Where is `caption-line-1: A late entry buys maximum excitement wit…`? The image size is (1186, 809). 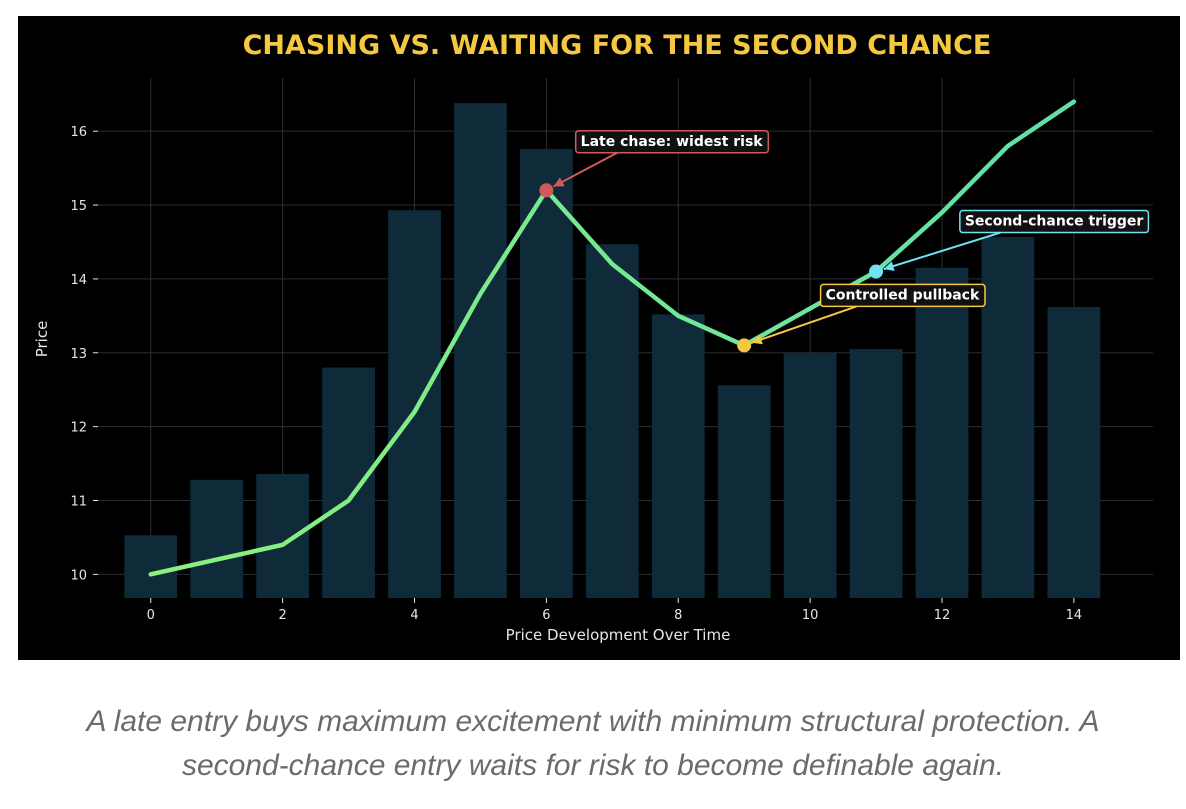 caption-line-1: A late entry buys maximum excitement wit… is located at coordinates (593, 721).